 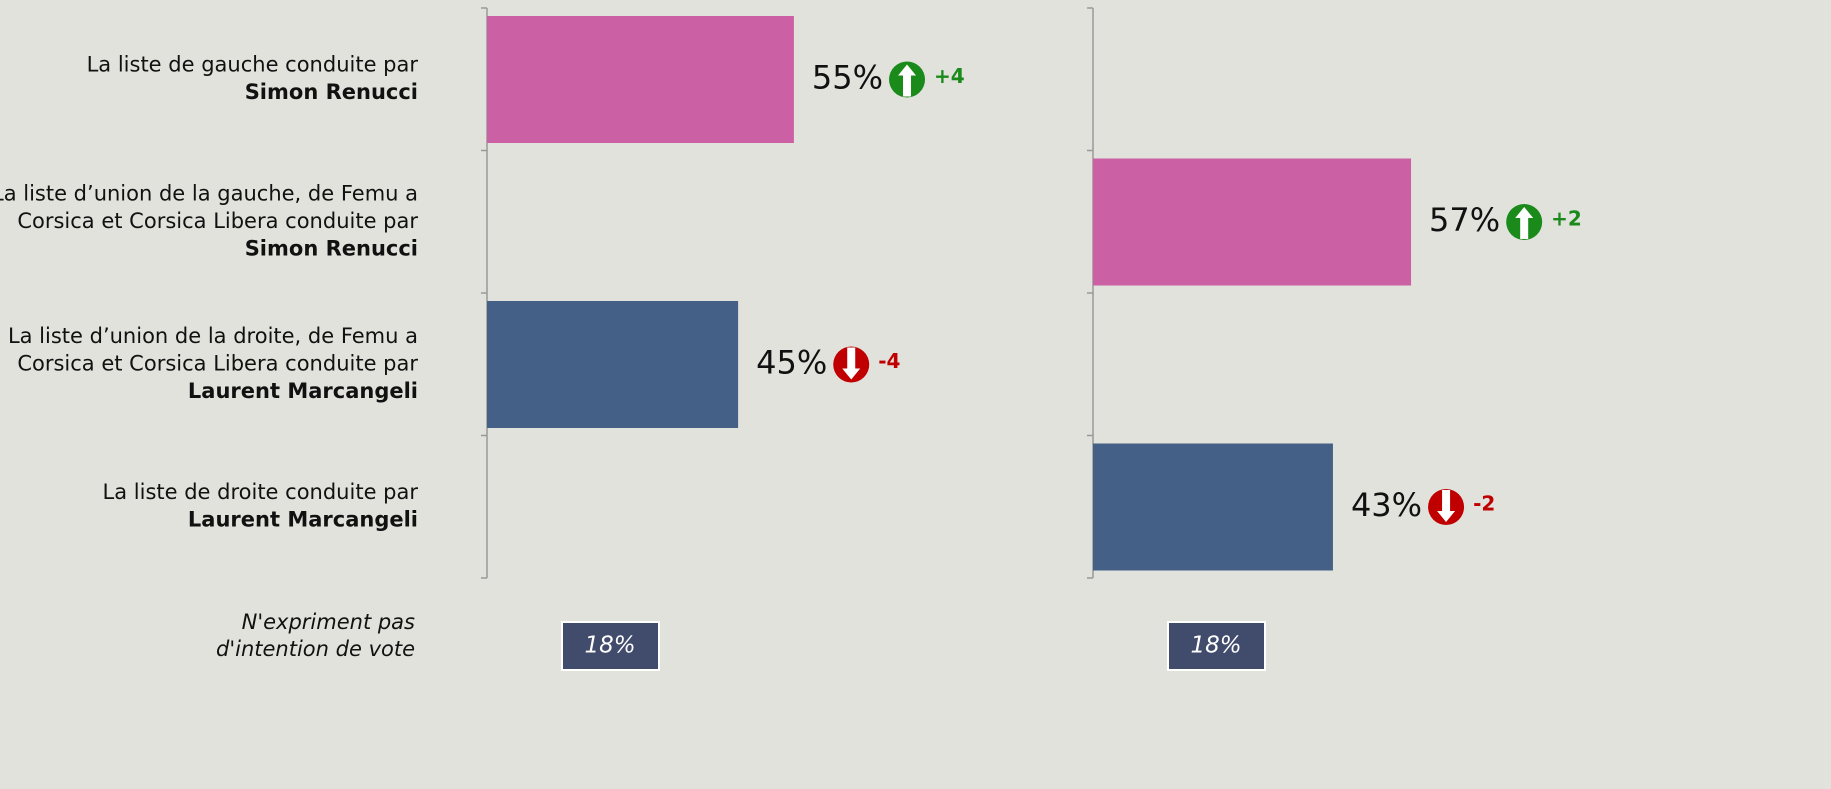 What do you see at coordinates (253, 65) in the screenshot?
I see `category-label: La liste de gauche conduite par` at bounding box center [253, 65].